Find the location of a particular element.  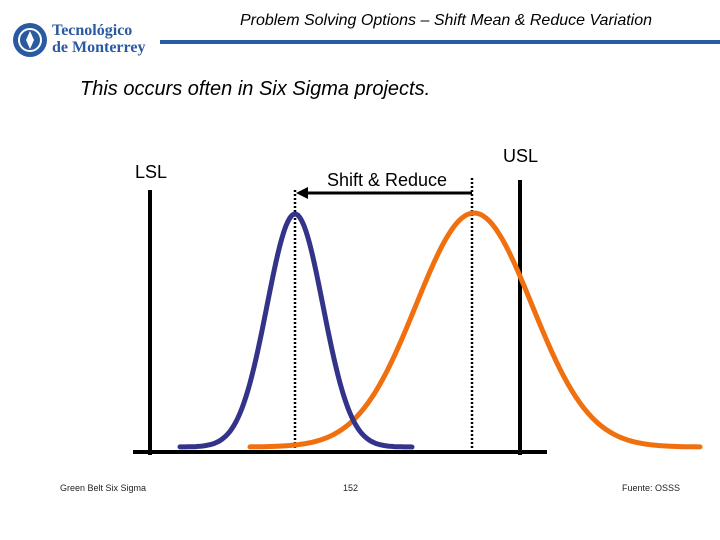

after-curve is located at coordinates (296, 330).